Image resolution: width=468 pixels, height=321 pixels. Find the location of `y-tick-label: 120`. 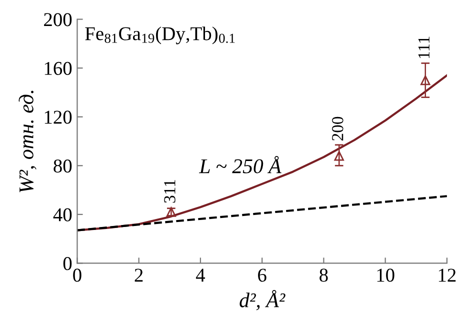

y-tick-label: 120 is located at coordinates (58, 117).